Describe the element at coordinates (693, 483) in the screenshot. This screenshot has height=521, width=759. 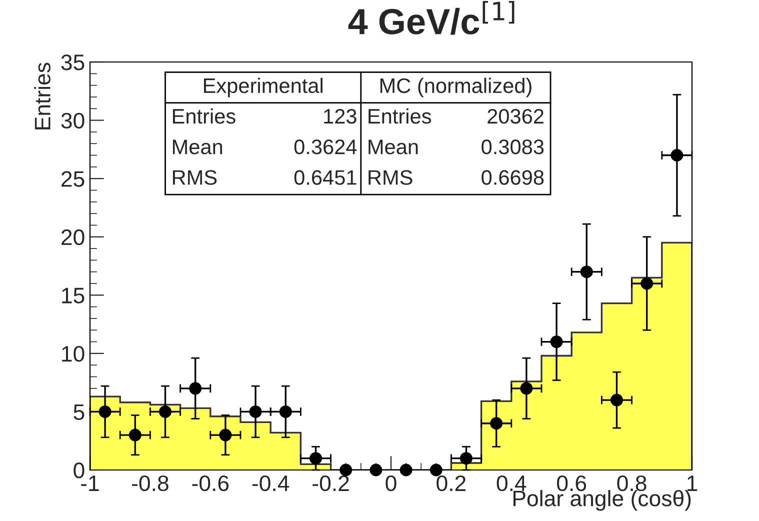
I see `x-tick-label: 1` at that location.